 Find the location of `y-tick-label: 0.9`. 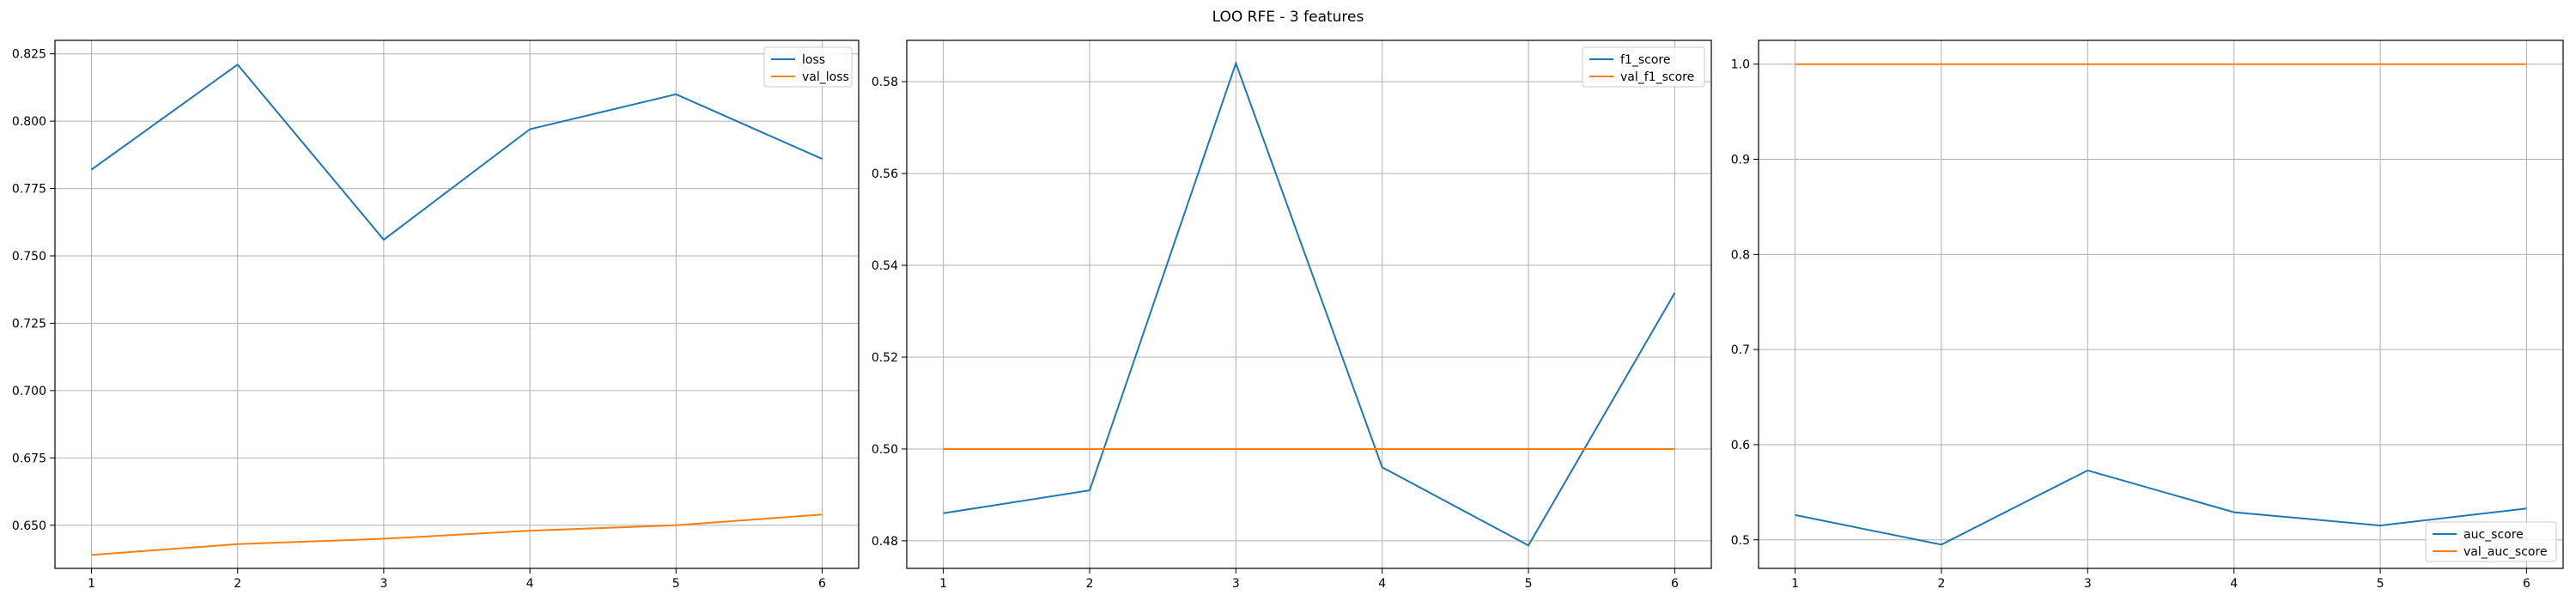

y-tick-label: 0.9 is located at coordinates (1740, 160).